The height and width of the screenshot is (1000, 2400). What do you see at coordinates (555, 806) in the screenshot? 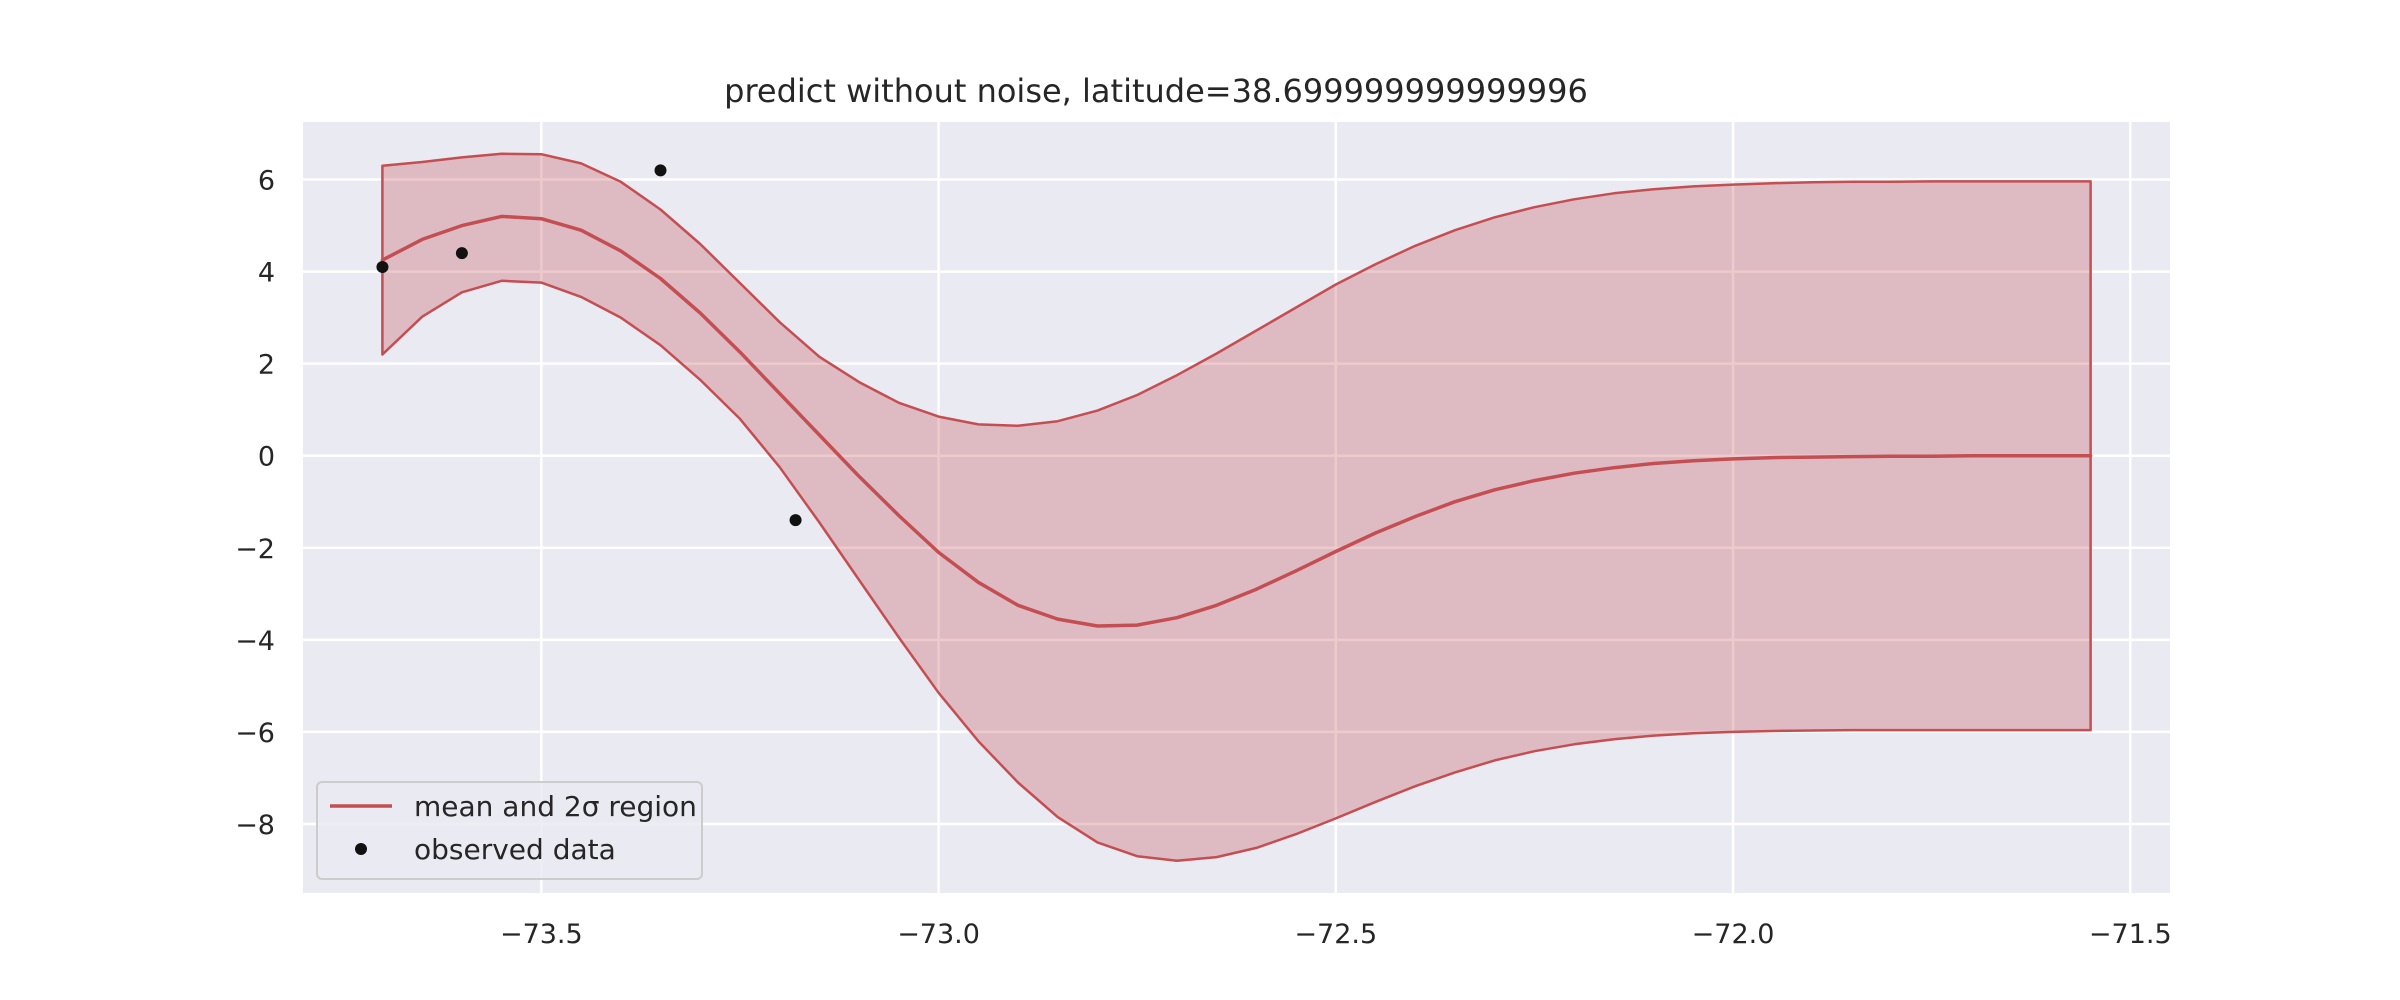
I see `legend-label-mean: mean and 2σ region` at bounding box center [555, 806].